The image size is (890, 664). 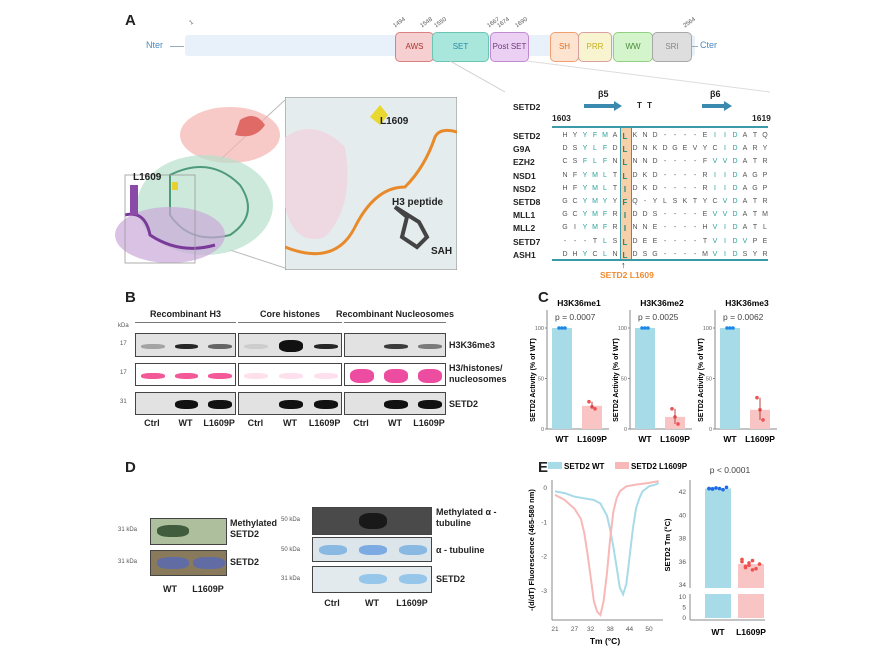 I want to click on y-tick-label: 10, so click(x=683, y=597).